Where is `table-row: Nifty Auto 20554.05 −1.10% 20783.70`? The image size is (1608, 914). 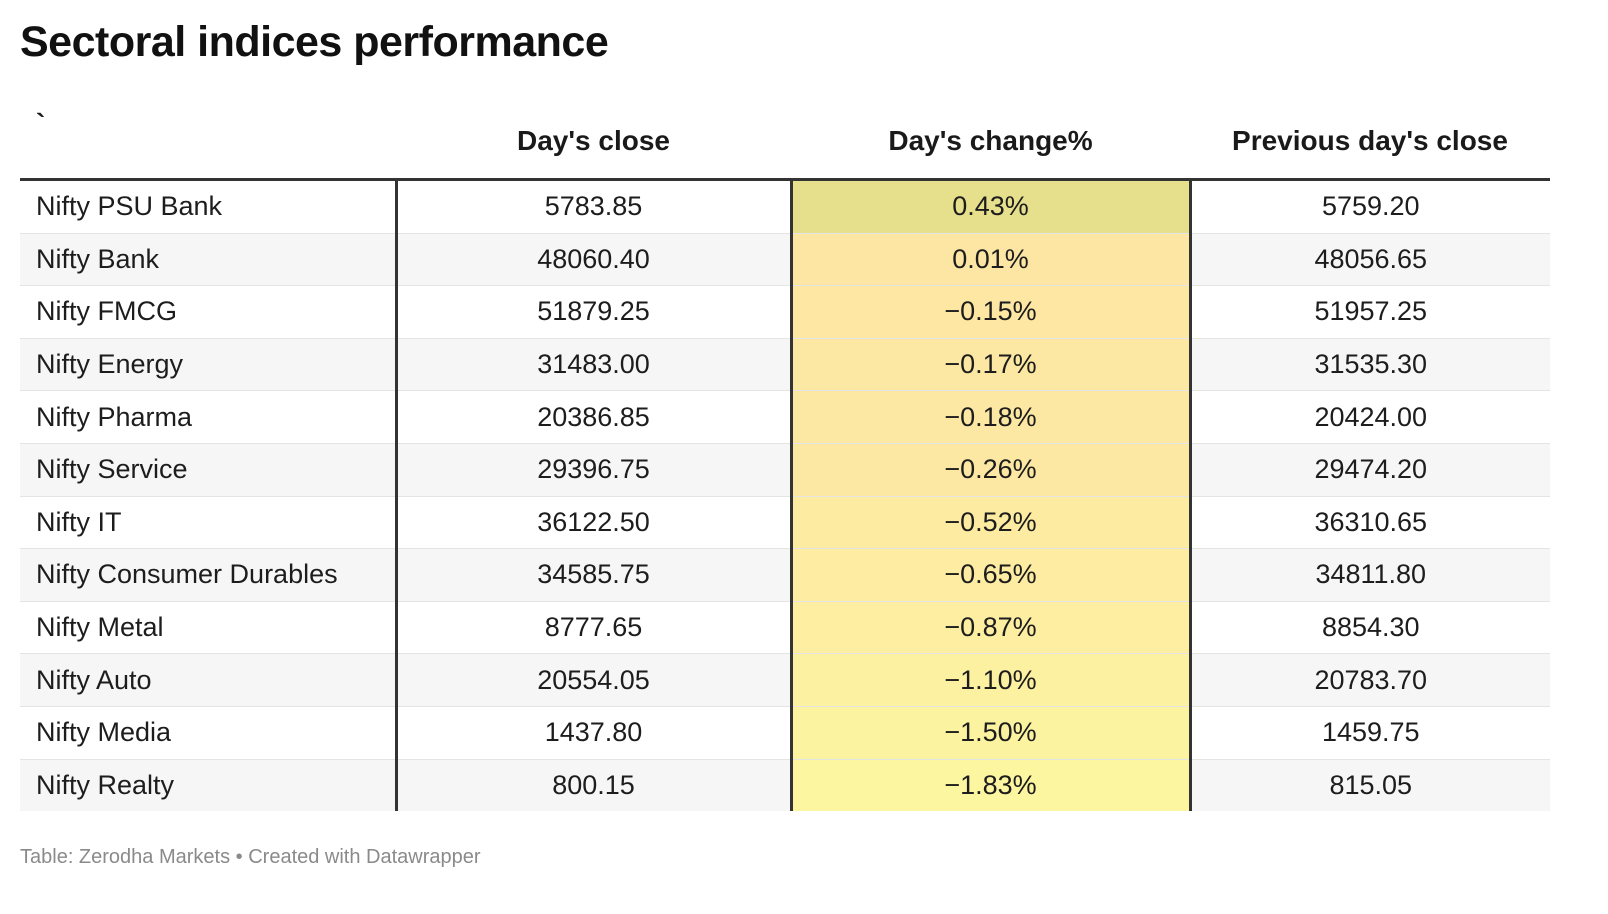 table-row: Nifty Auto 20554.05 −1.10% 20783.70 is located at coordinates (785, 680).